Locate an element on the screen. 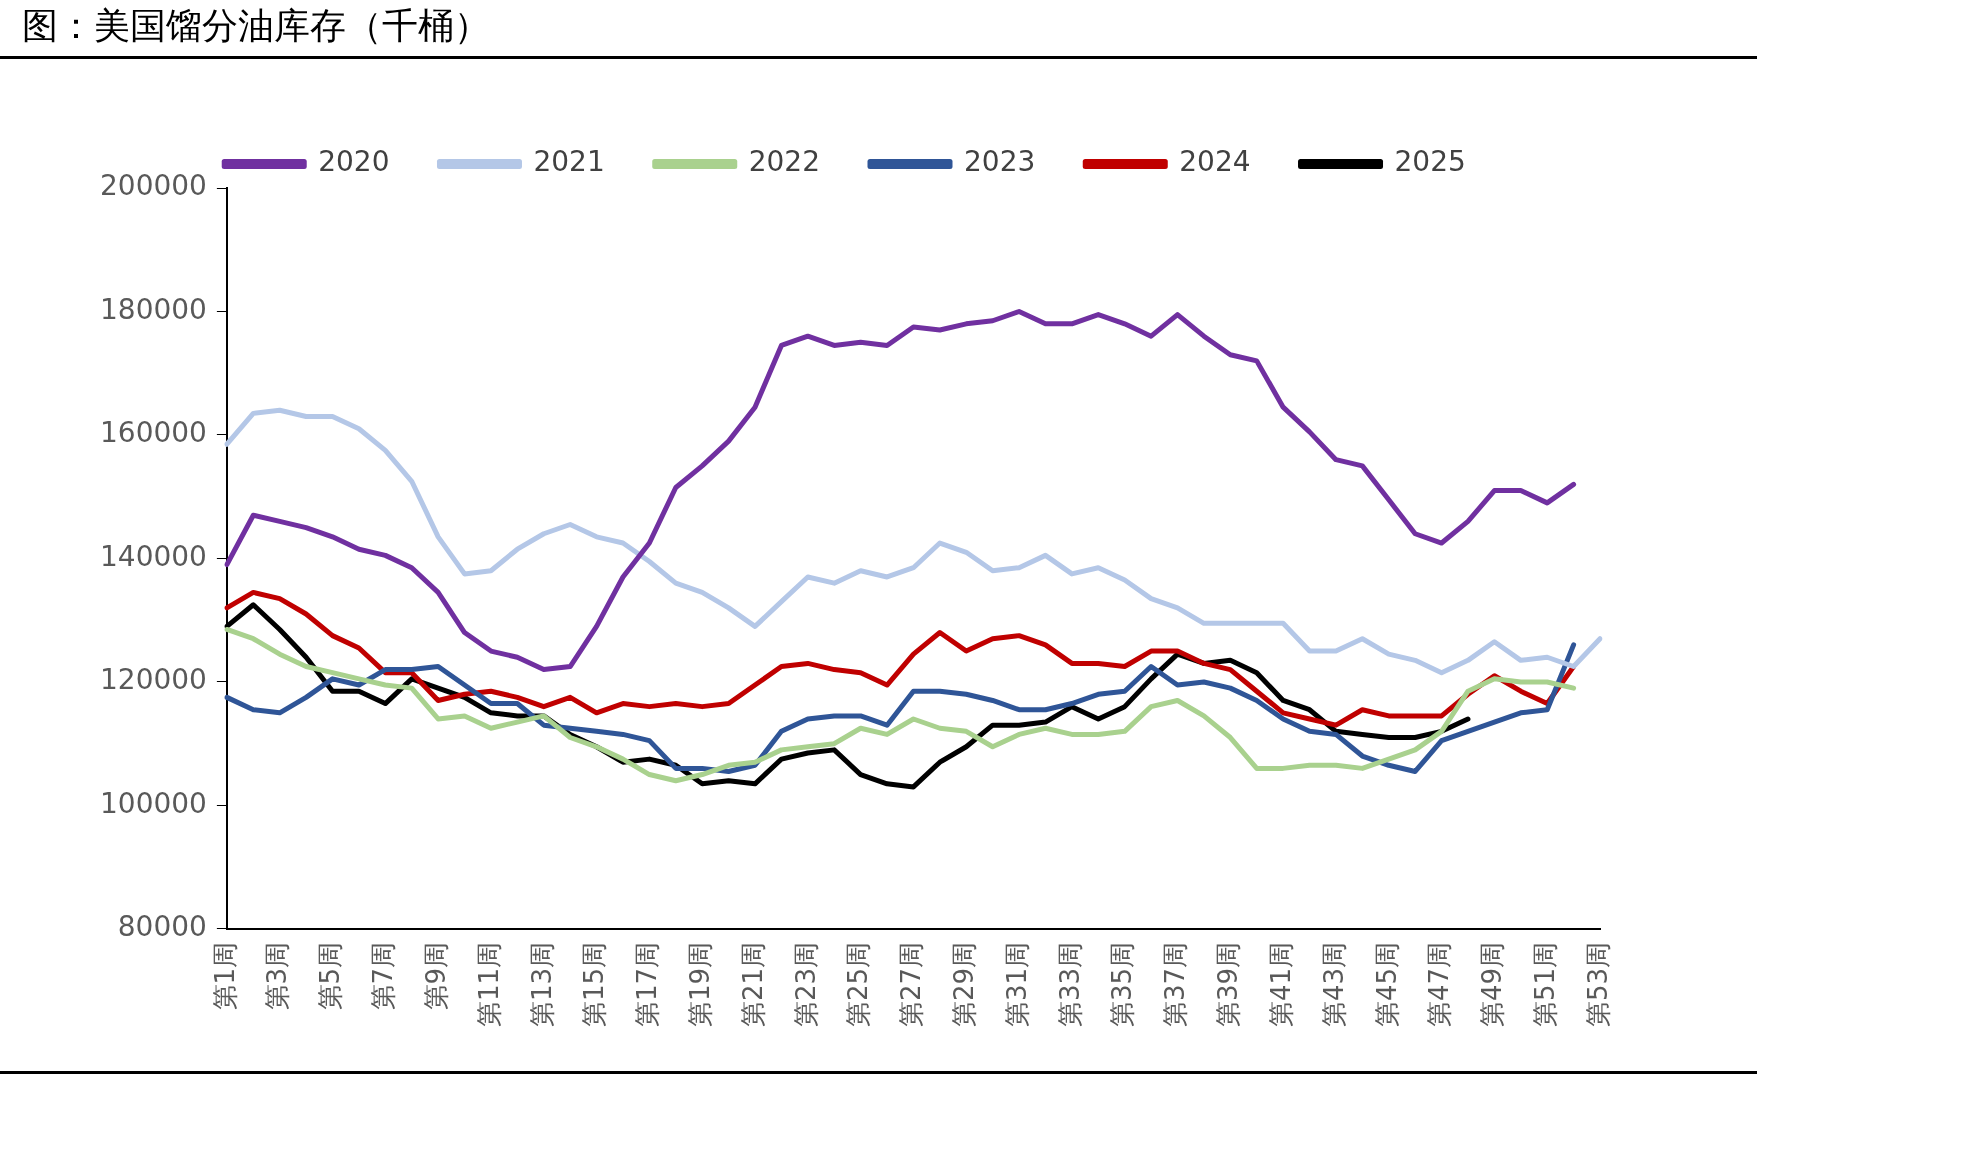 The width and height of the screenshot is (1971, 1163). y-tick-label: 120000 is located at coordinates (153, 680).